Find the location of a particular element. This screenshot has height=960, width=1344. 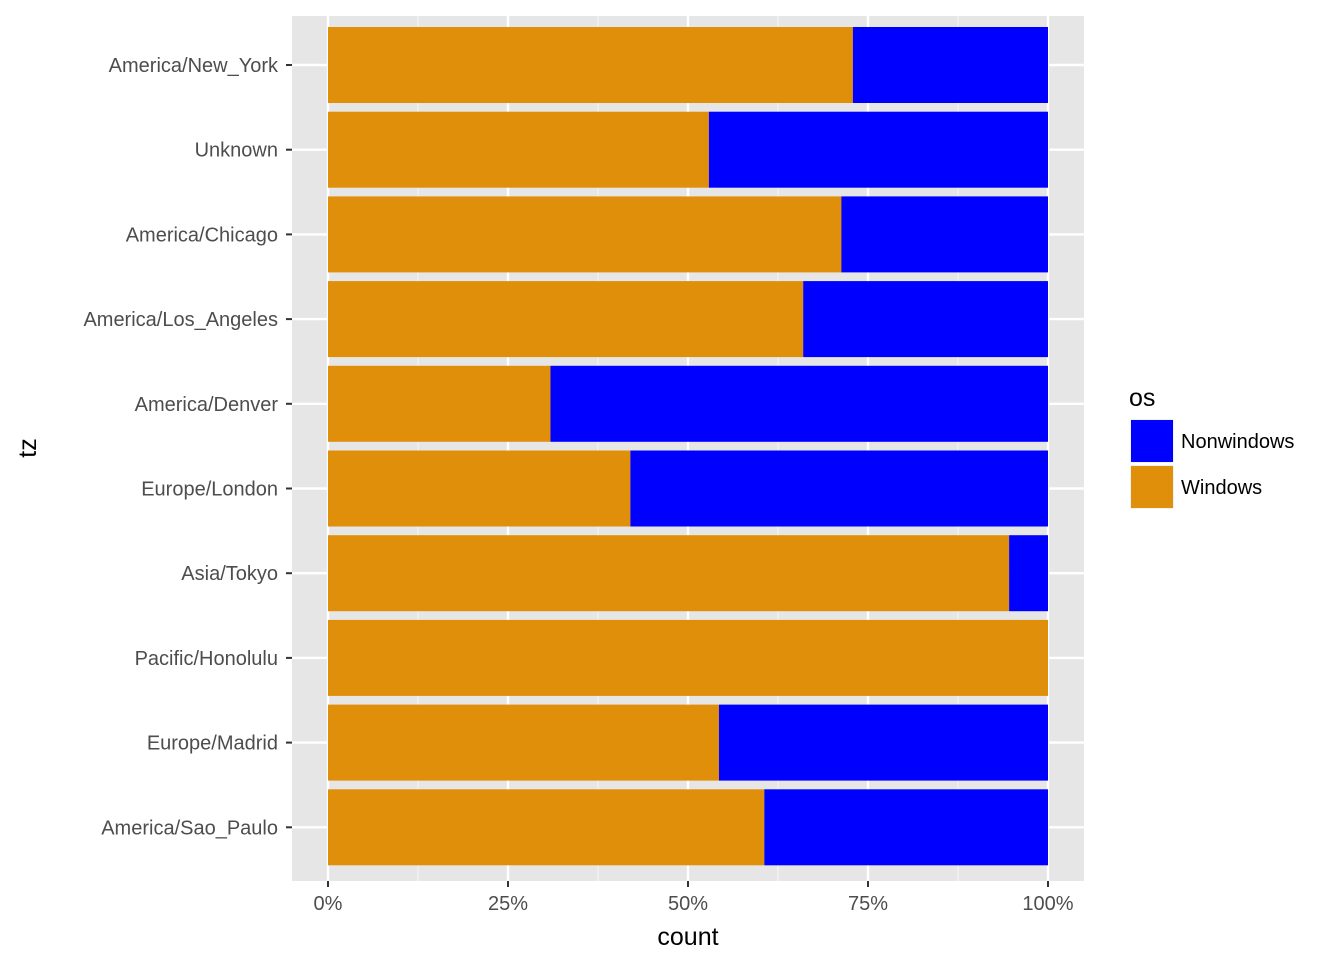

legend-title: os is located at coordinates (1142, 398).